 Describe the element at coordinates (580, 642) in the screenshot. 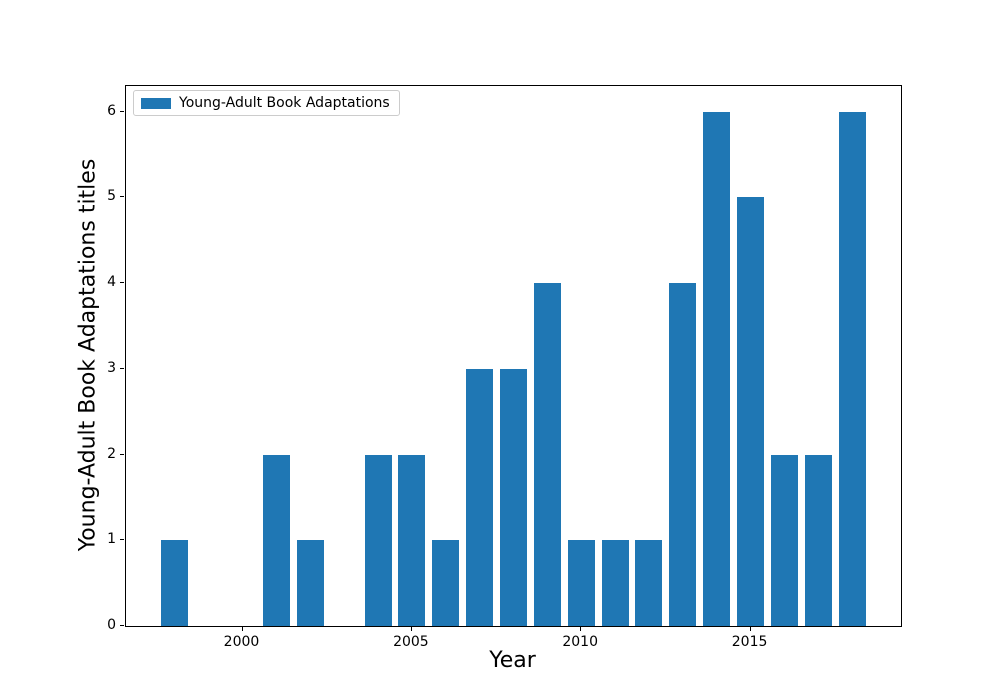

I see `x-tick-label-2010: 2010` at that location.